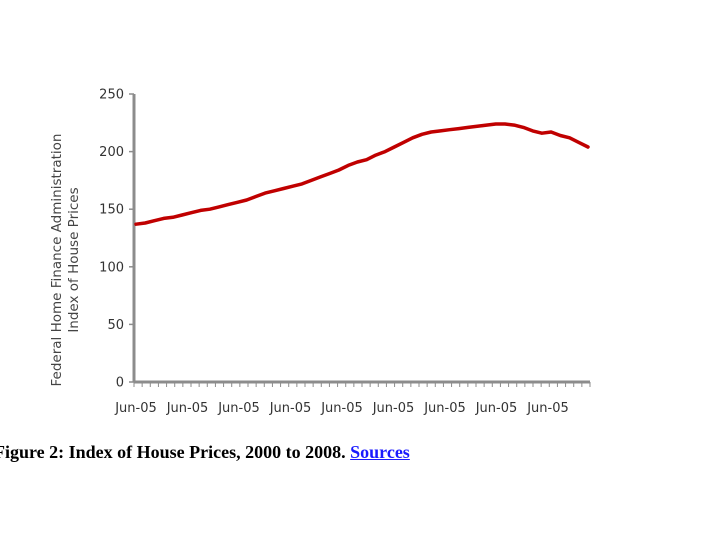 Image resolution: width=720 pixels, height=540 pixels. What do you see at coordinates (111, 95) in the screenshot?
I see `y-tick-label: 250` at bounding box center [111, 95].